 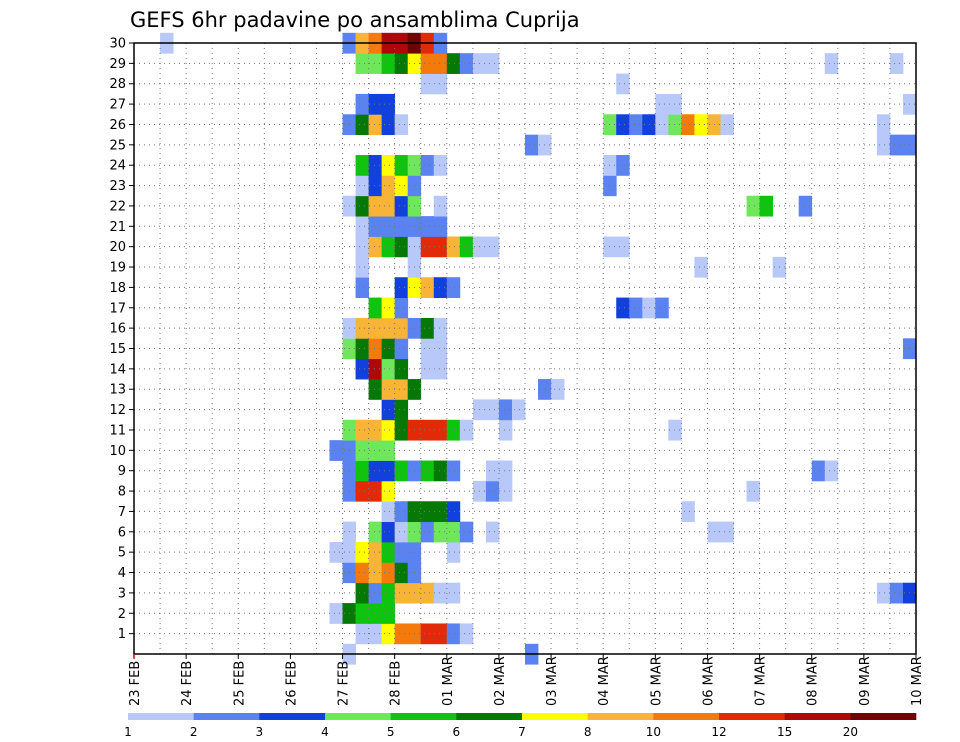 I want to click on x-tick-label: 09 MAR, so click(x=865, y=681).